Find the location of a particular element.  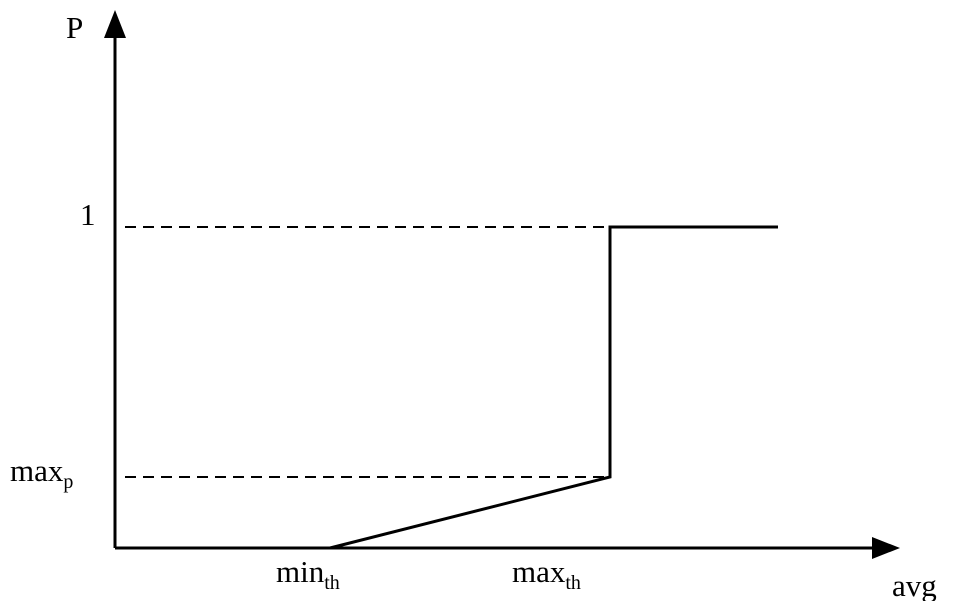

maxth-subscript: th is located at coordinates (573, 583).